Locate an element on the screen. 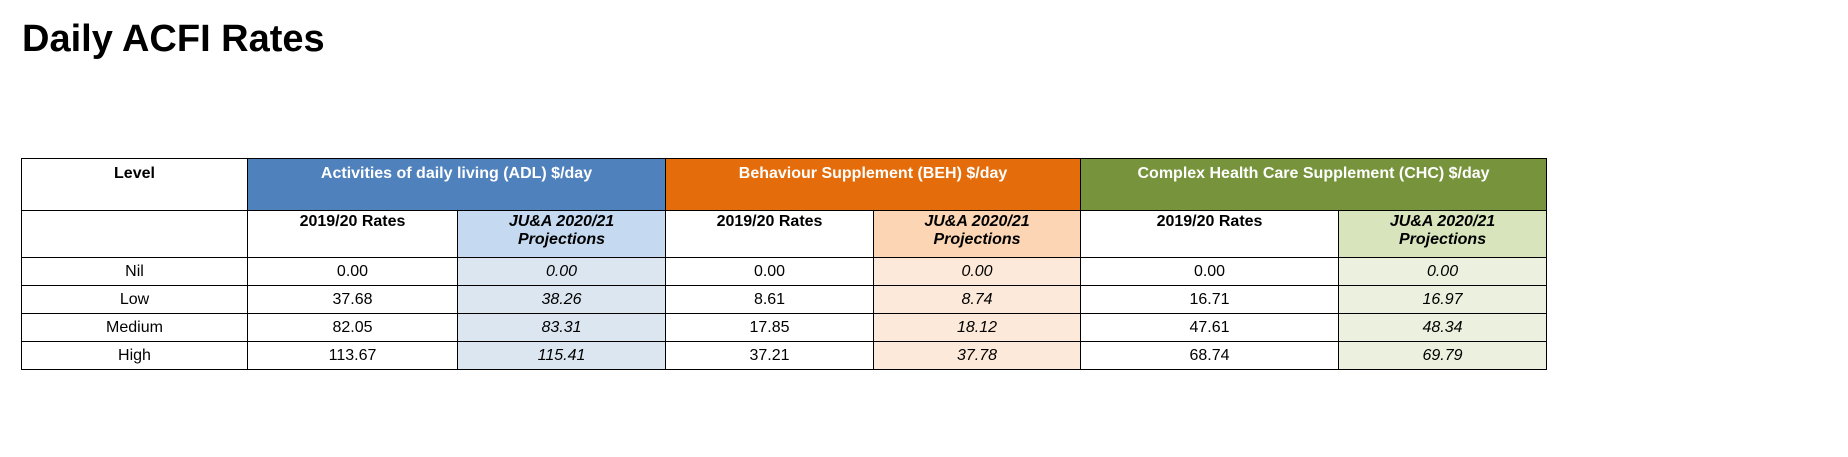 The image size is (1848, 457). adl-projections-header: JU&A 2020/21 Projections is located at coordinates (561, 234).